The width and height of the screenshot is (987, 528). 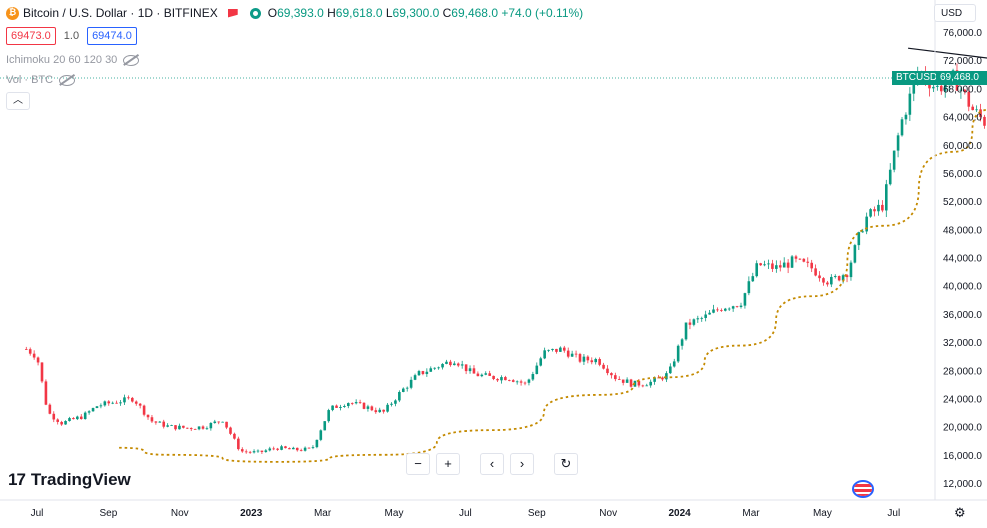 I want to click on scroll-right-button: ›, so click(x=522, y=464).